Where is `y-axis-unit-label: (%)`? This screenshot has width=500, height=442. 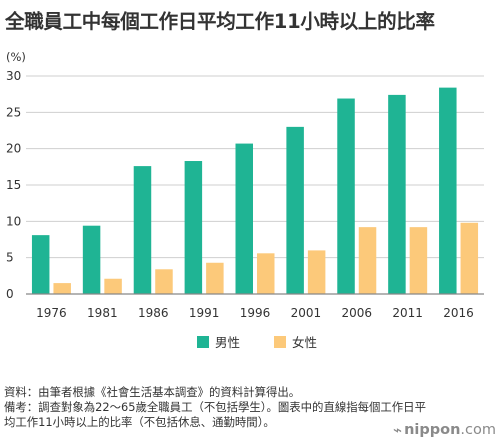
y-axis-unit-label: (%) is located at coordinates (16, 57).